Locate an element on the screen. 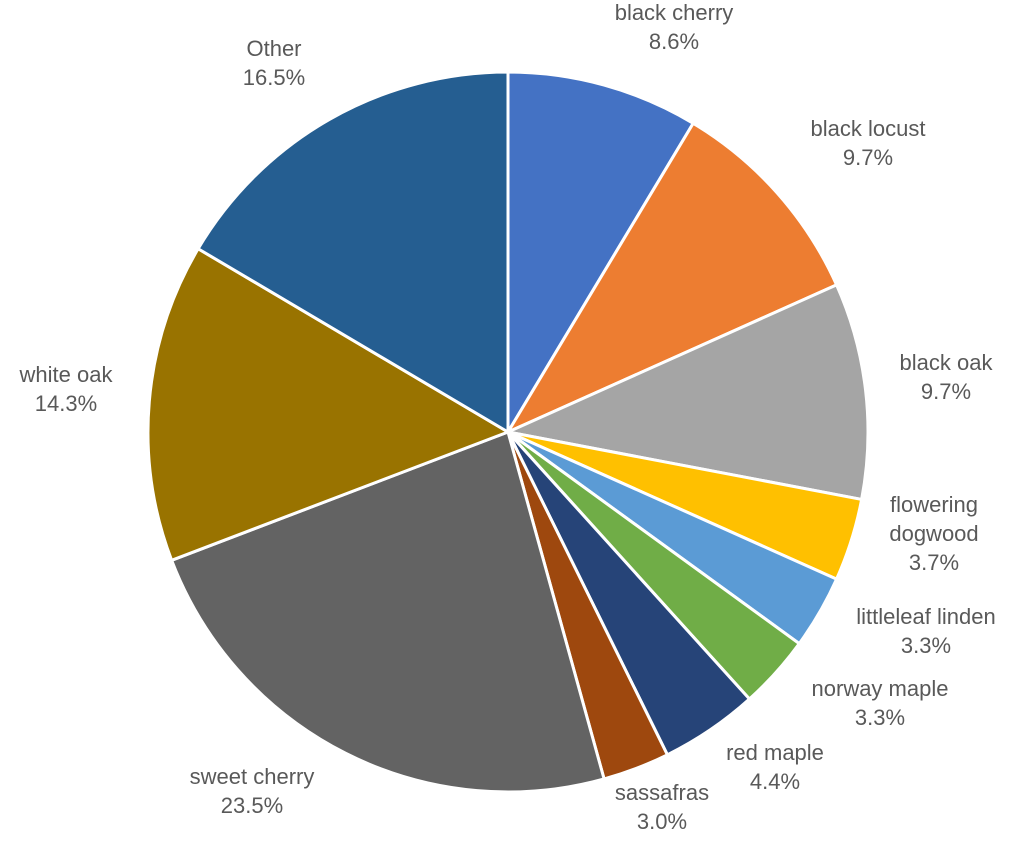  pie-label-name: black oak is located at coordinates (947, 362).